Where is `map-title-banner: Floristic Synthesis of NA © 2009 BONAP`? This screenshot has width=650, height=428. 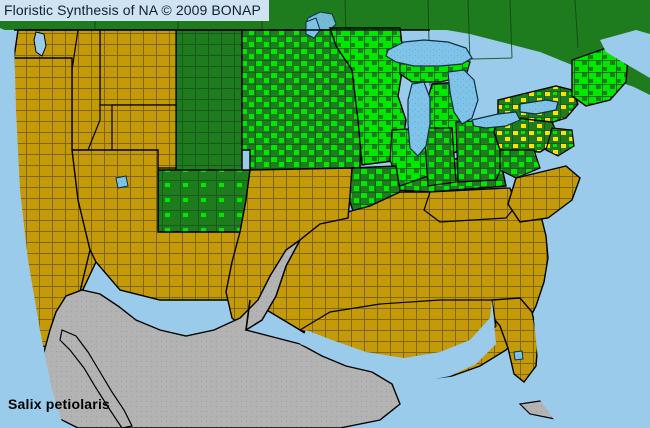
map-title-banner: Floristic Synthesis of NA © 2009 BONAP is located at coordinates (134, 10).